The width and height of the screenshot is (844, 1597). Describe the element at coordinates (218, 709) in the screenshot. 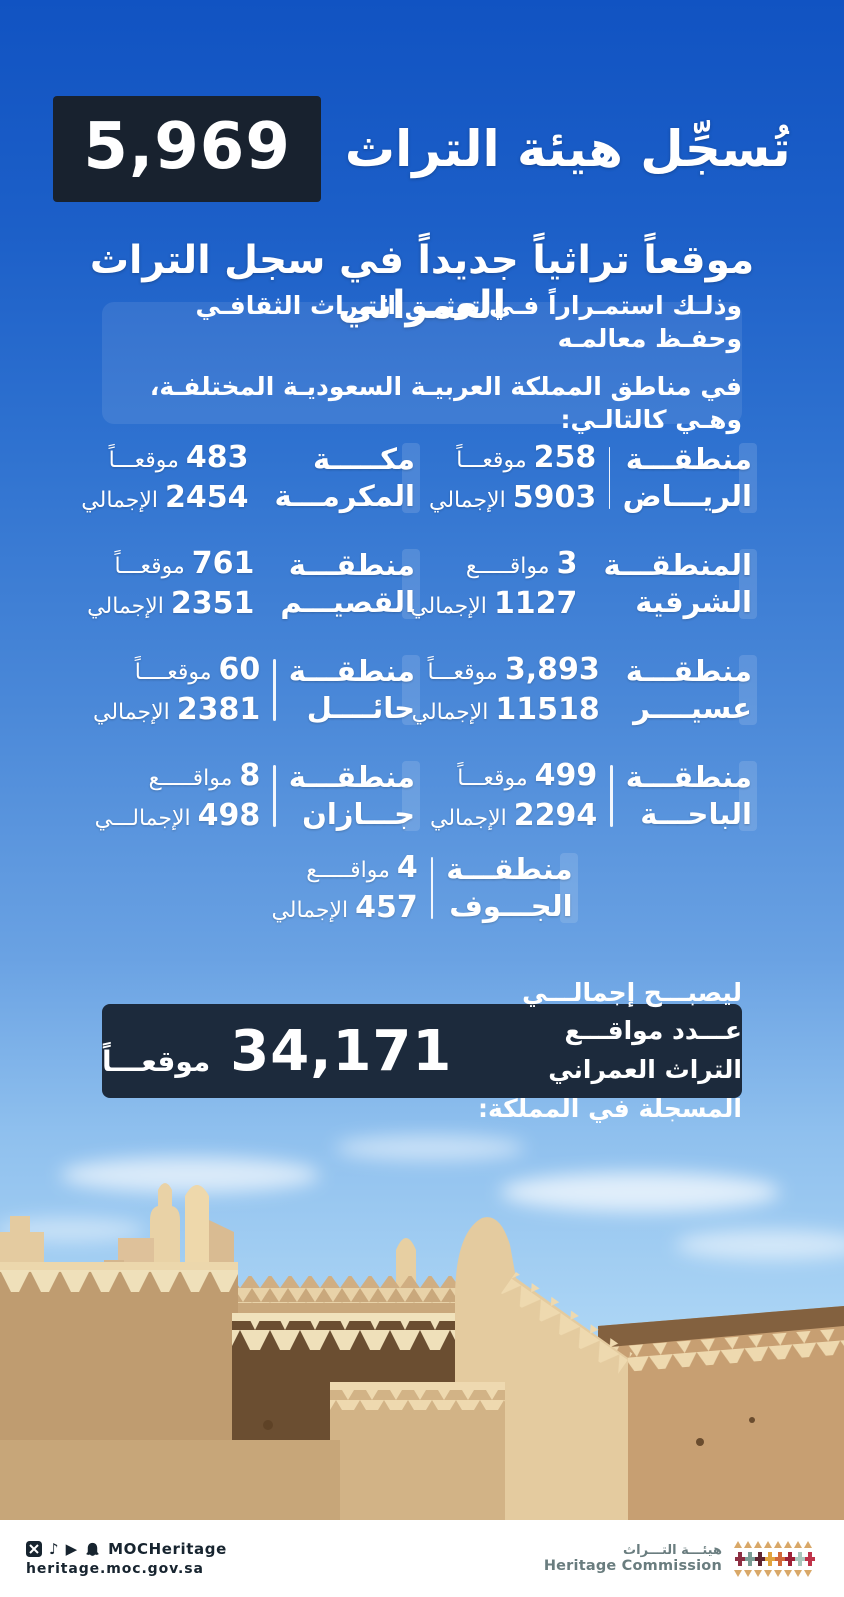

I see `total-count: 2381` at that location.